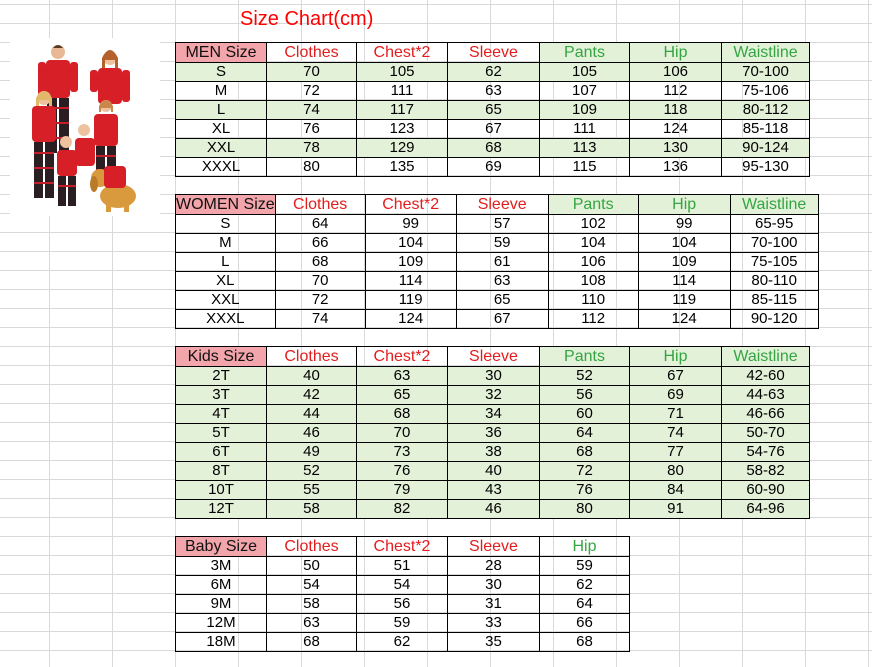 The width and height of the screenshot is (872, 667). Describe the element at coordinates (85, 145) in the screenshot. I see `toddler-figure` at that location.